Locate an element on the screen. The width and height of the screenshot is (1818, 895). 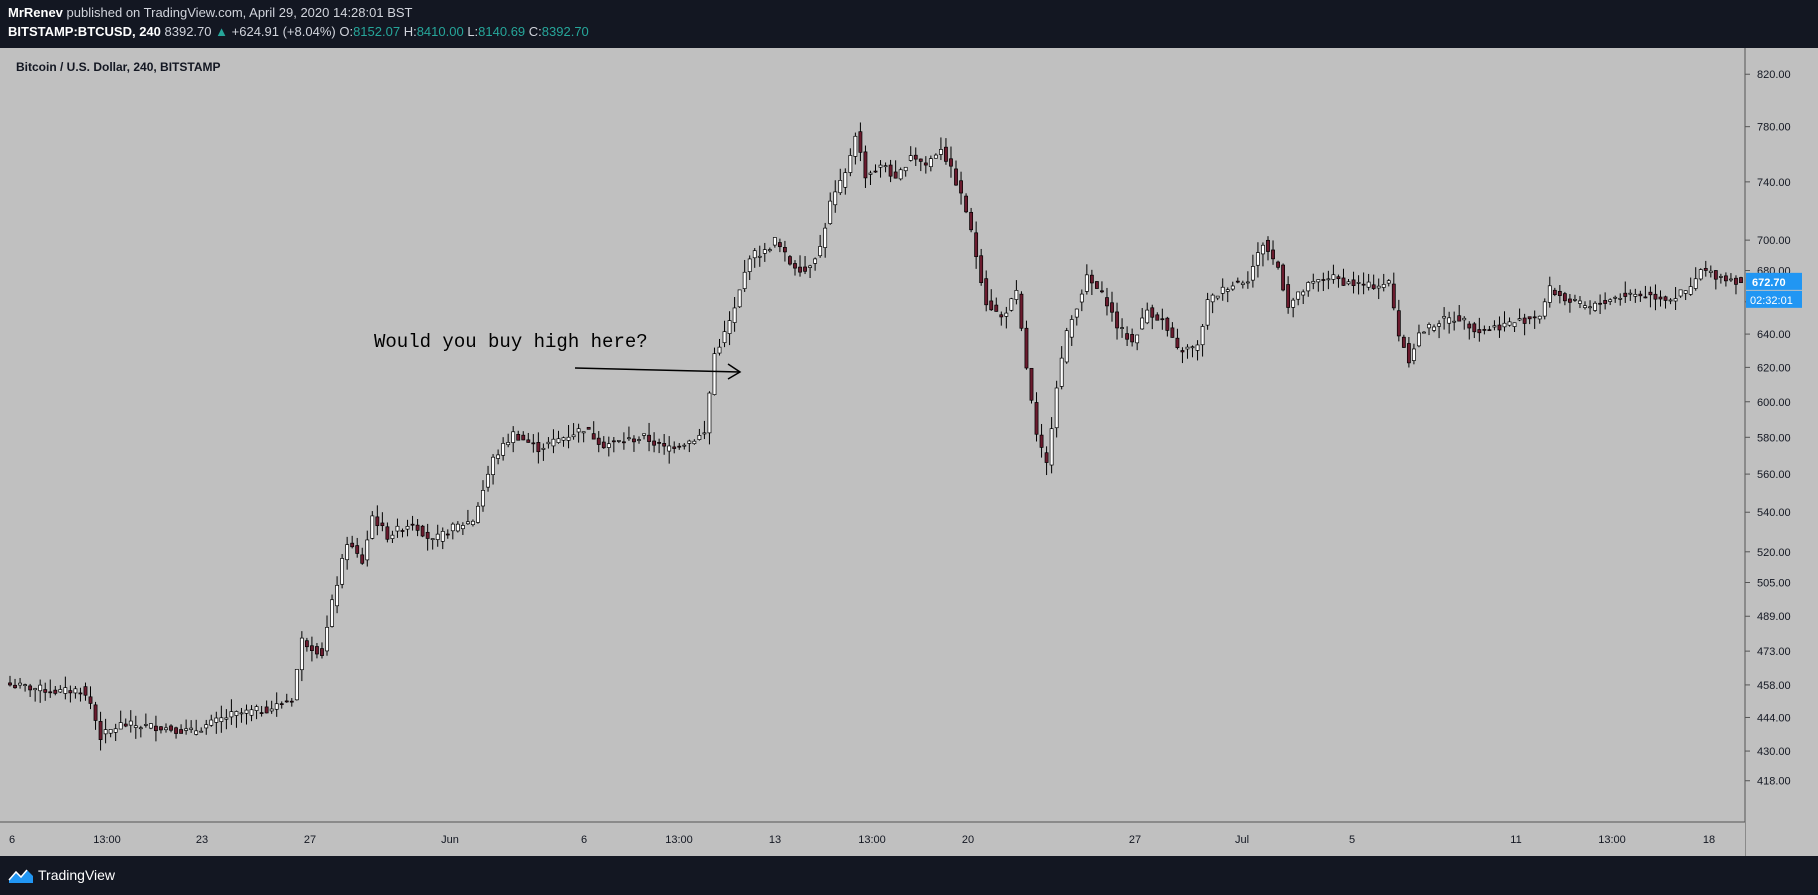
y-tick-label: 444.00 is located at coordinates (1774, 718).